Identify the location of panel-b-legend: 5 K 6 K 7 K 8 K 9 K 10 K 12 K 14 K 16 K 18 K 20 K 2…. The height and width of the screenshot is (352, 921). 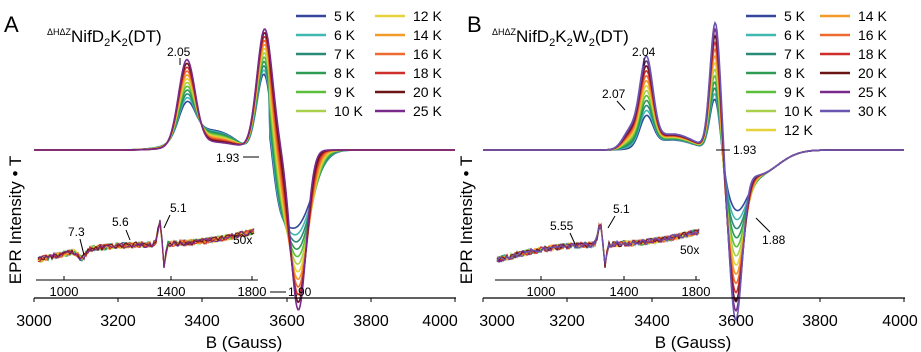
(816, 73).